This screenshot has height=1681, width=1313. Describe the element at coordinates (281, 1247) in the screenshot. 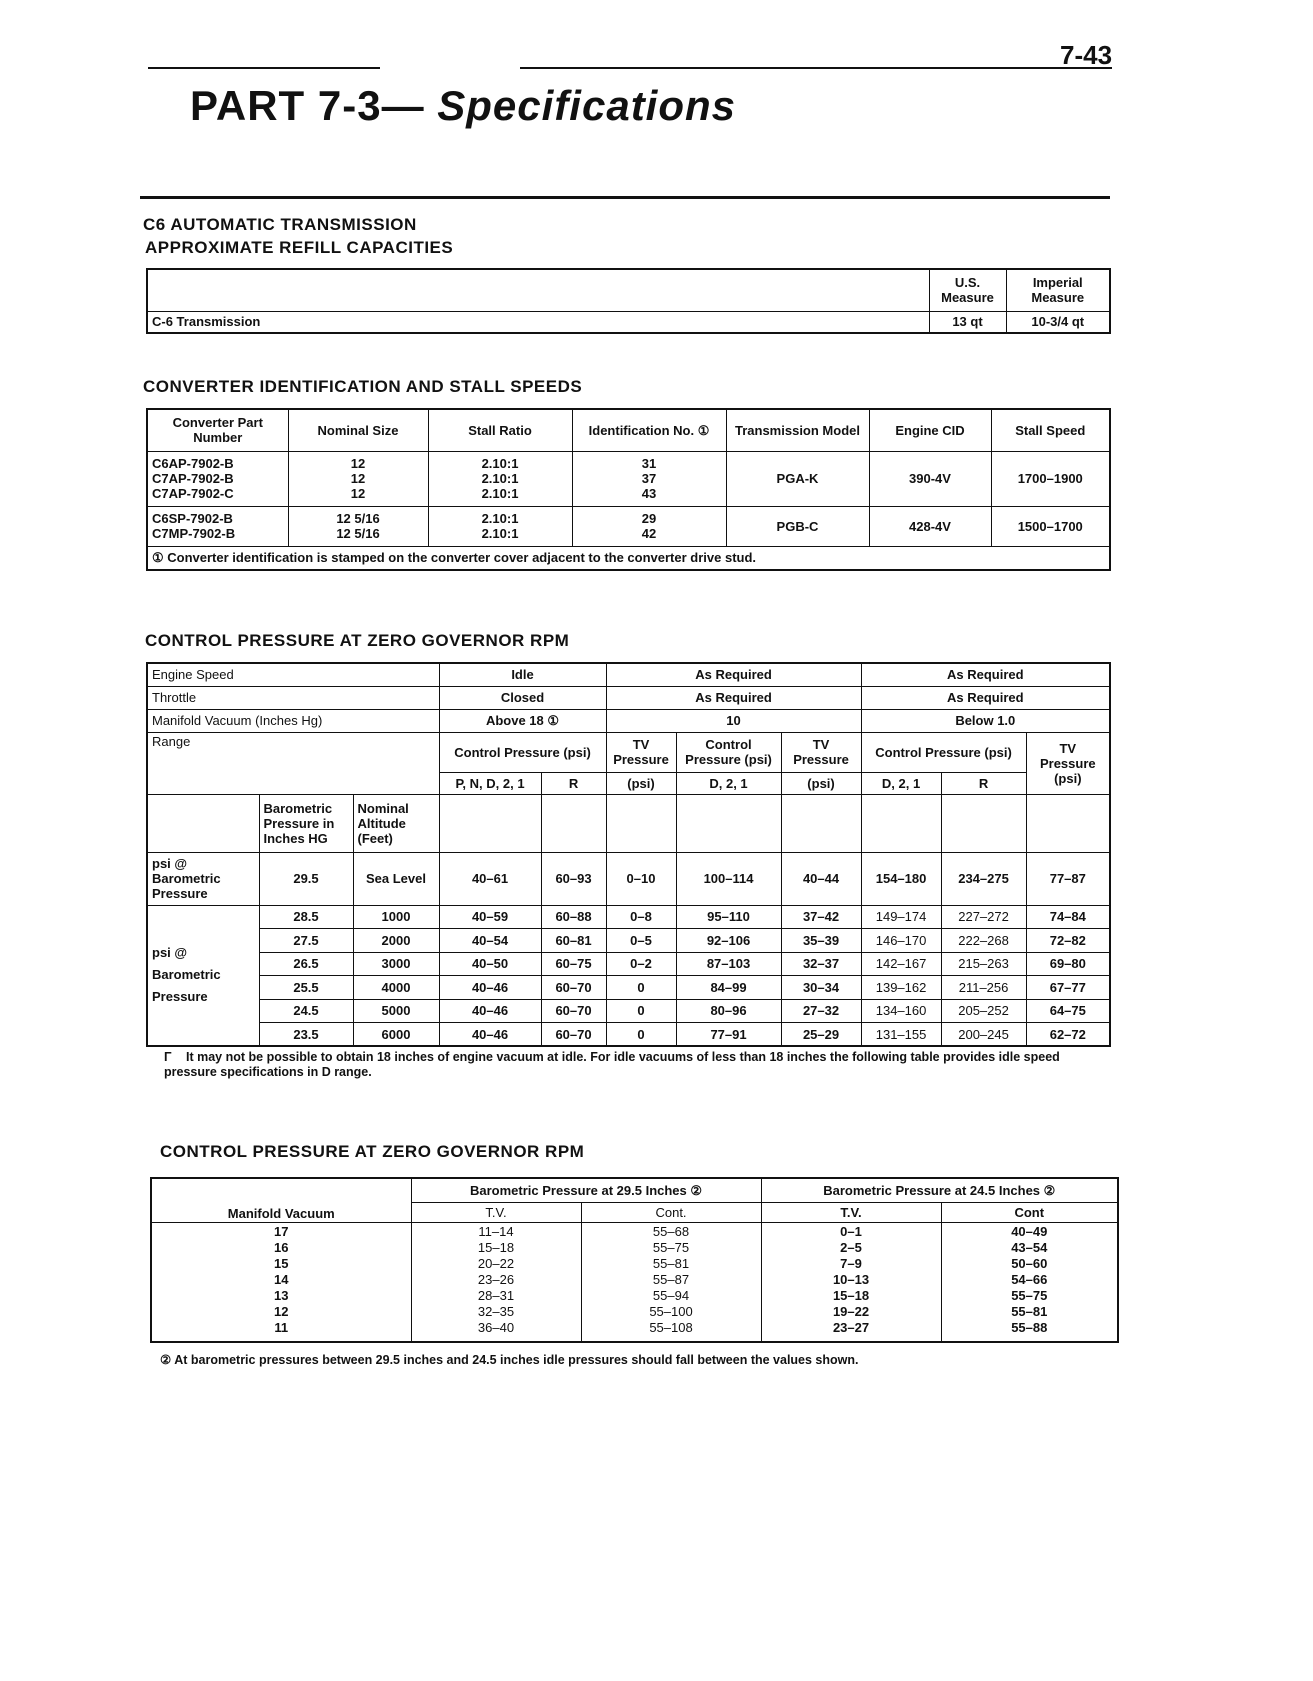

I see `stack-line: 16` at that location.